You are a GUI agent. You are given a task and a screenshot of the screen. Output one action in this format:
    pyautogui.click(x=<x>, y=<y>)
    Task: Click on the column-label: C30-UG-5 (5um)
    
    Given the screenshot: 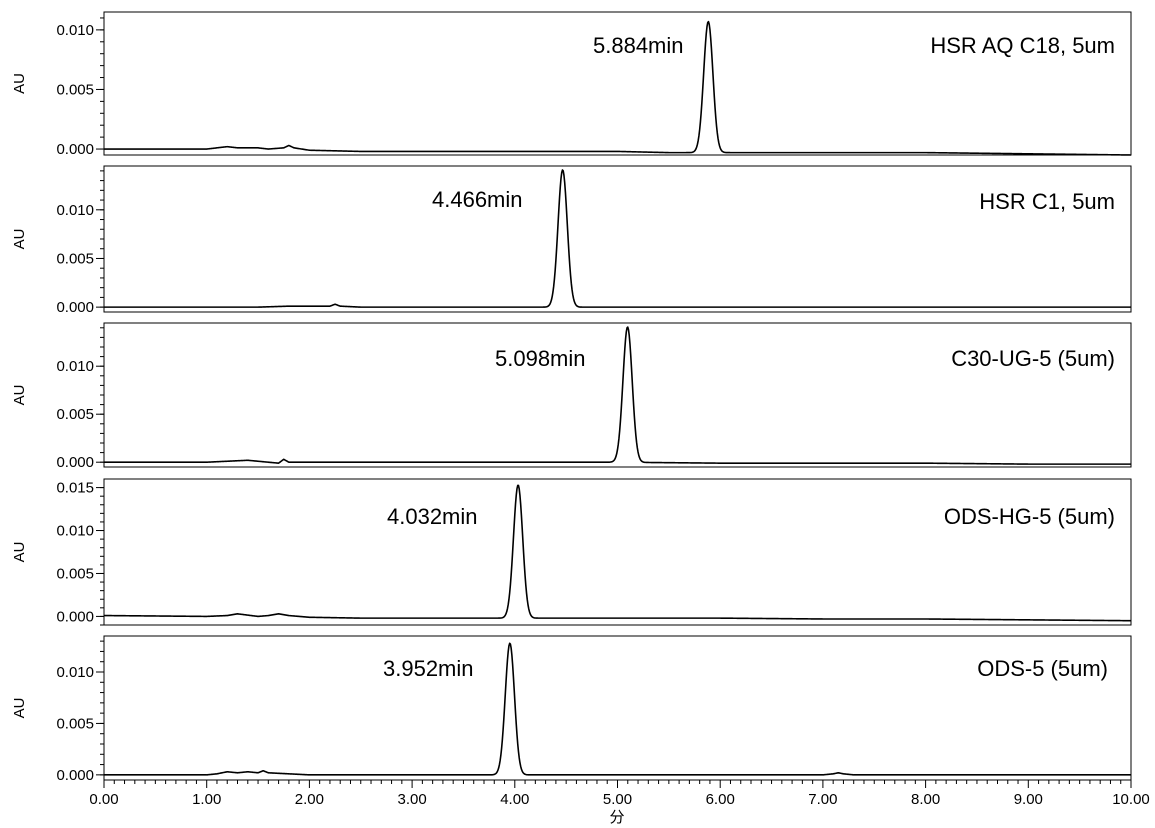 What is the action you would take?
    pyautogui.click(x=1033, y=358)
    